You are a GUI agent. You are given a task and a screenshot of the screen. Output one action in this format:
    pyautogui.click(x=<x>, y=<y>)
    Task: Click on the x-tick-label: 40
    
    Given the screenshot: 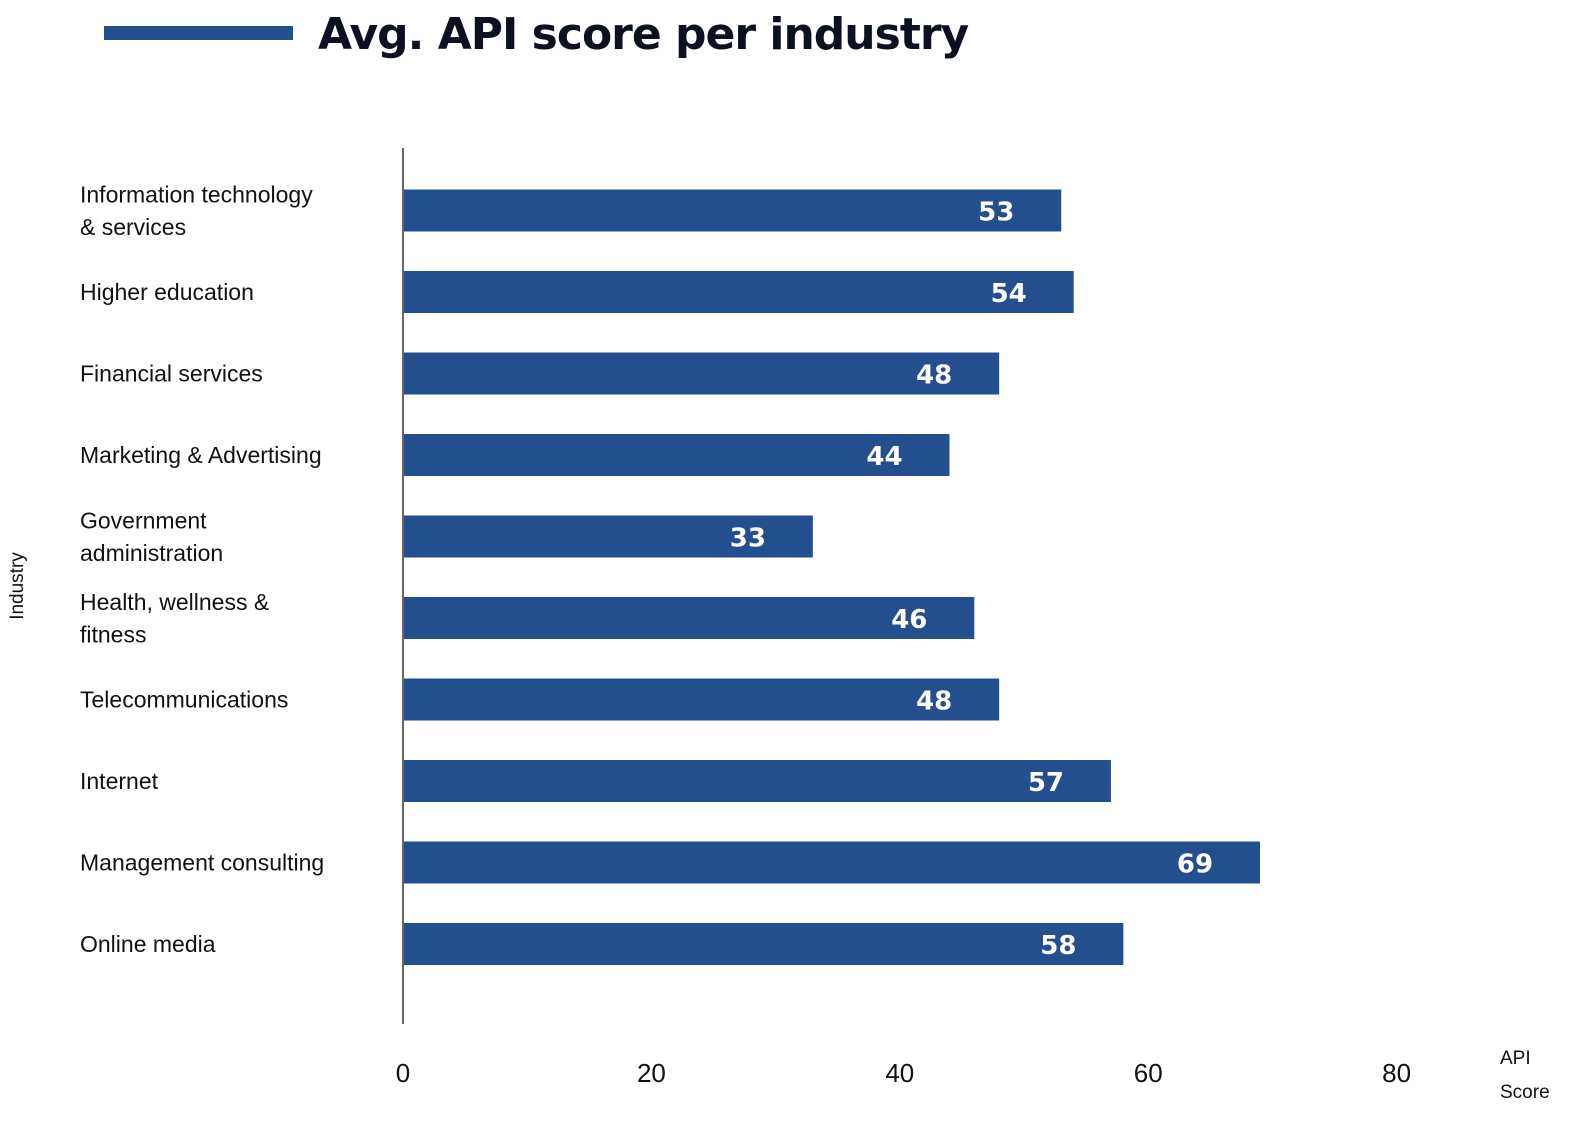 What is the action you would take?
    pyautogui.click(x=899, y=1073)
    